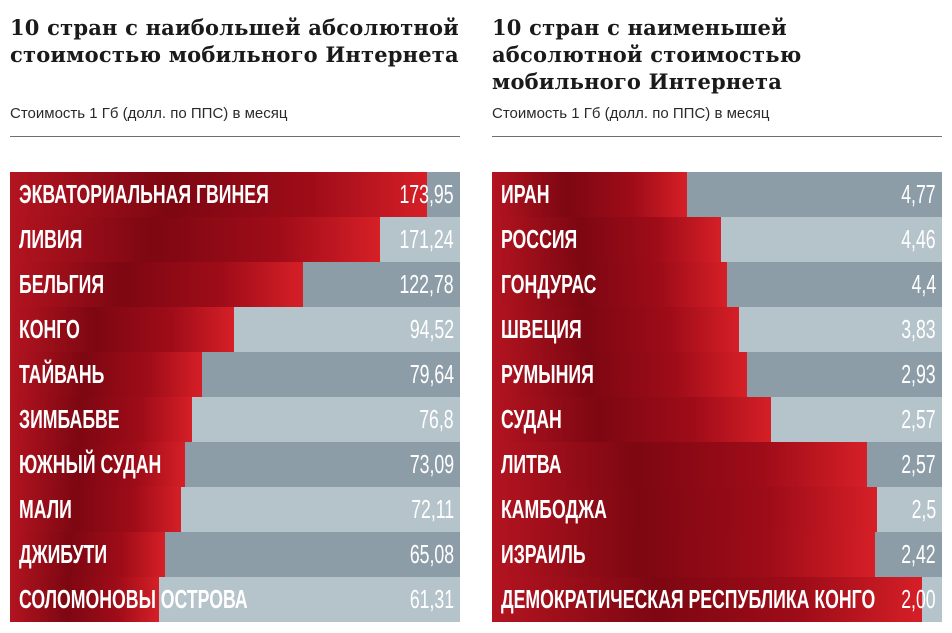  Describe the element at coordinates (541, 329) in the screenshot. I see `category-label: ШВЕЦИЯ` at that location.